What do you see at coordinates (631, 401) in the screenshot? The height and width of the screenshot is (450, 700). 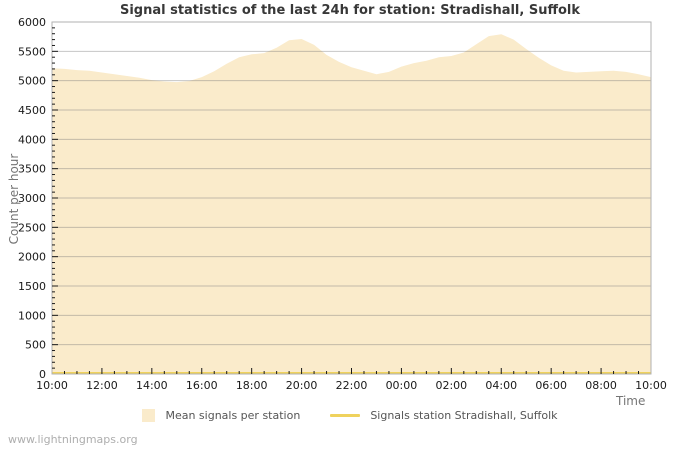 I see `x-axis-title: Time` at bounding box center [631, 401].